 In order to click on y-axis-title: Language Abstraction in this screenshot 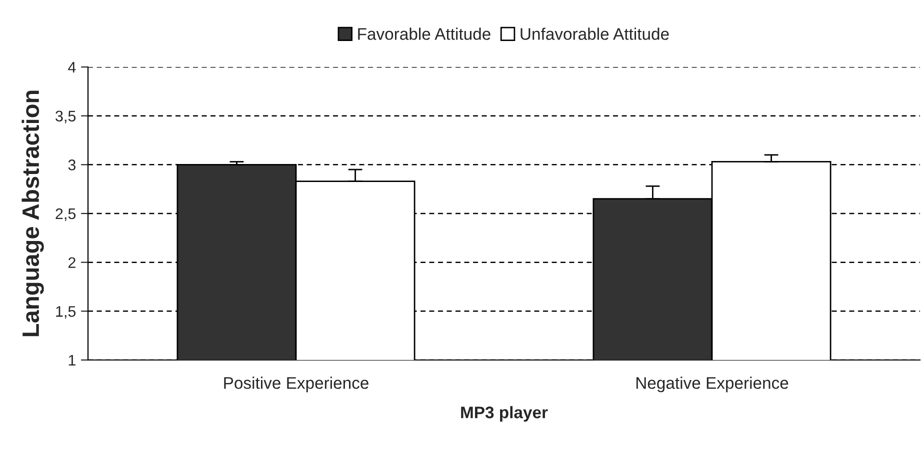, I will do `click(33, 213)`.